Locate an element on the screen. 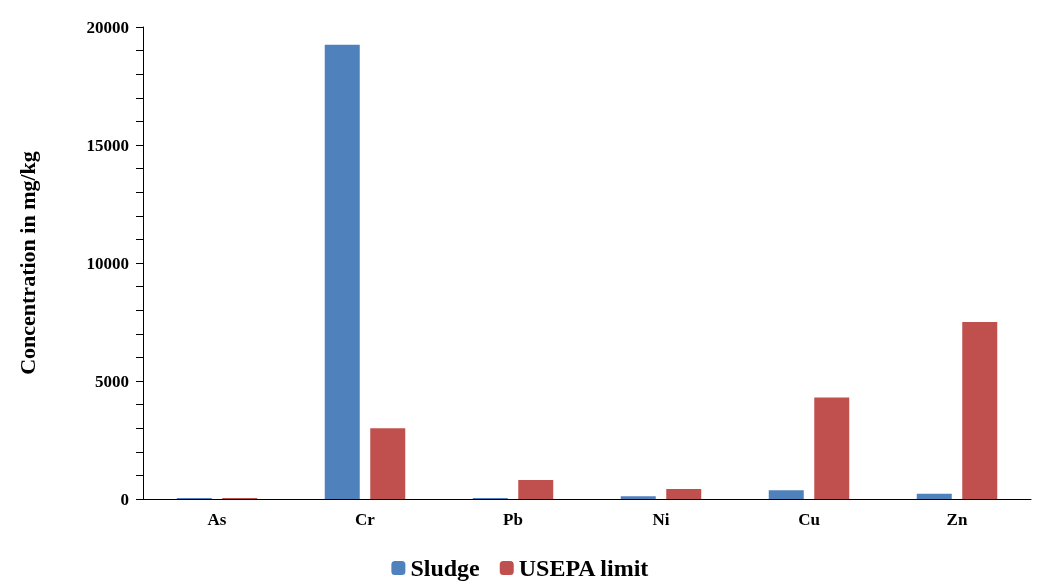 Image resolution: width=1041 pixels, height=585 pixels. y-tick-label: 0 is located at coordinates (124, 499).